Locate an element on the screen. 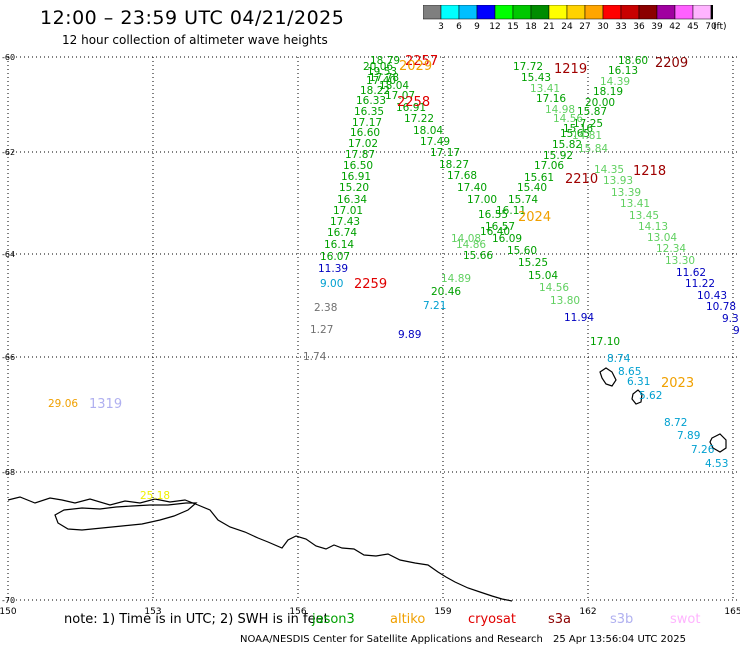 This screenshot has width=740, height=650. colorbar-tick-label: 21 is located at coordinates (549, 27).